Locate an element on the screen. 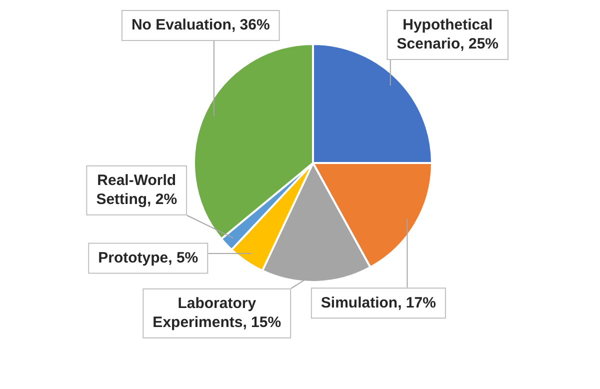  slice-label: Prototype, 5% is located at coordinates (148, 257).